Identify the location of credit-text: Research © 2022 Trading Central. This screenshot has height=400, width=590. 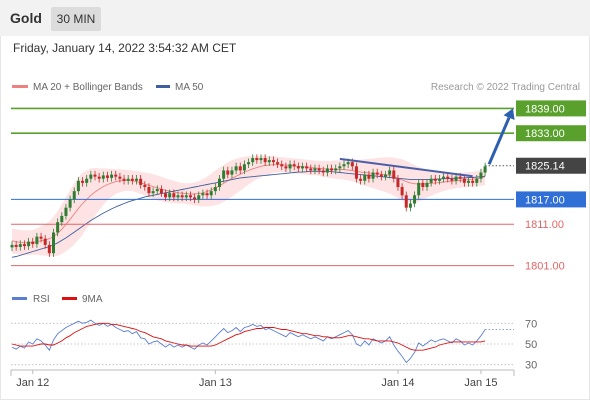
(505, 87).